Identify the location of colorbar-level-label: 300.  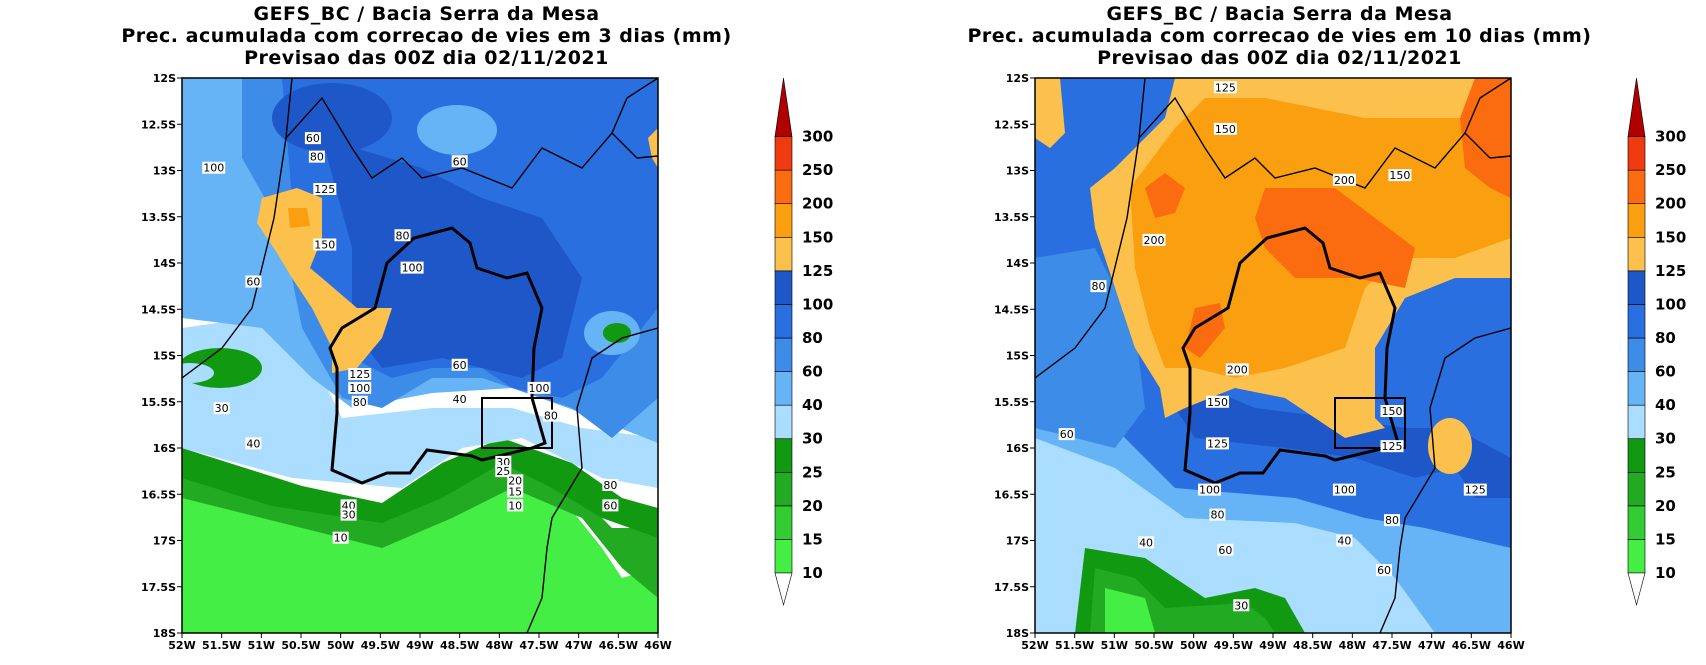
(1670, 137).